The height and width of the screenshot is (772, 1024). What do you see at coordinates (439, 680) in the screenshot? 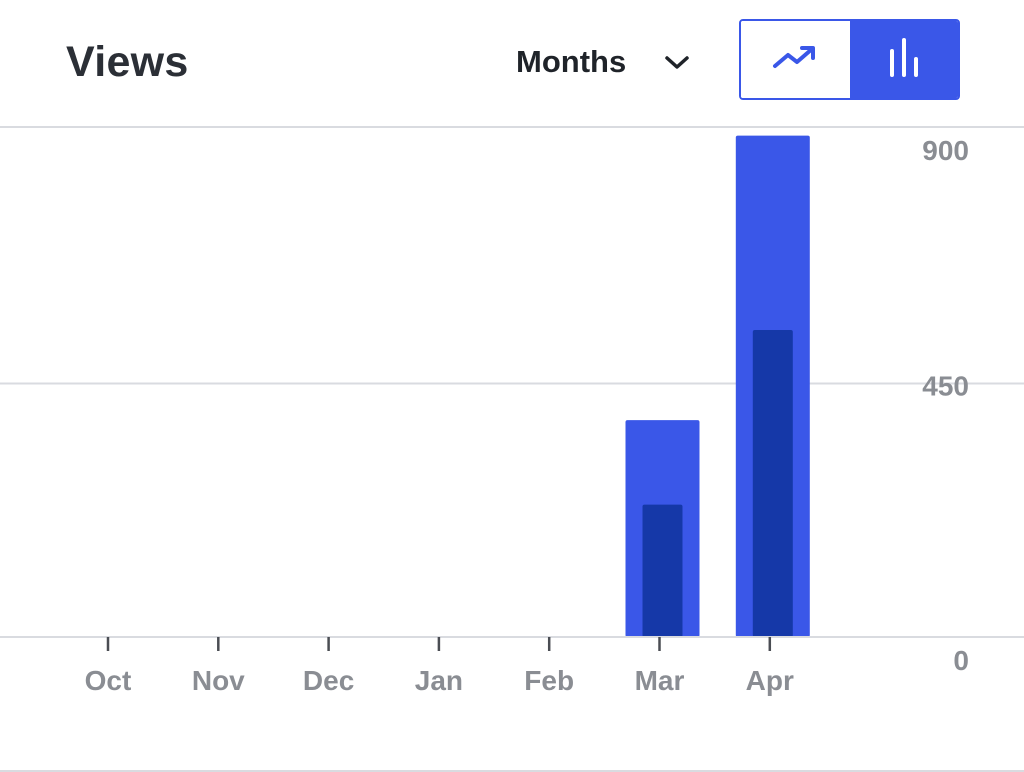
I see `x-tick-label: Jan` at bounding box center [439, 680].